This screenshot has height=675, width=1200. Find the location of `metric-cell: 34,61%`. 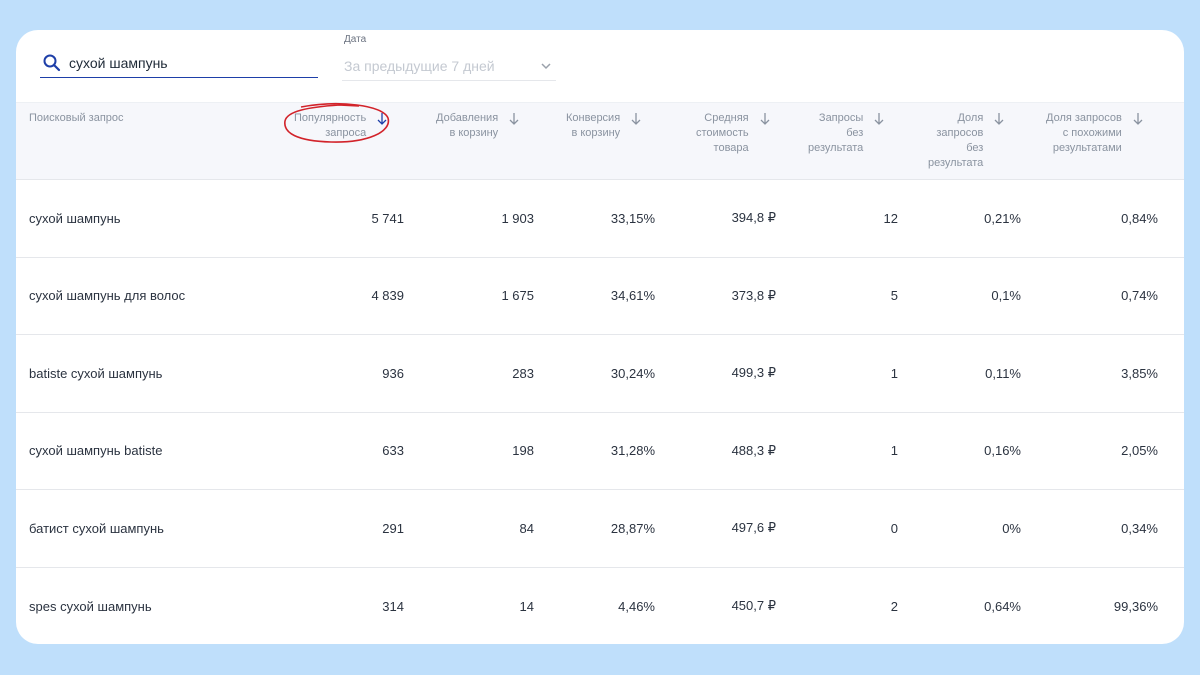

metric-cell: 34,61% is located at coordinates (632, 296).